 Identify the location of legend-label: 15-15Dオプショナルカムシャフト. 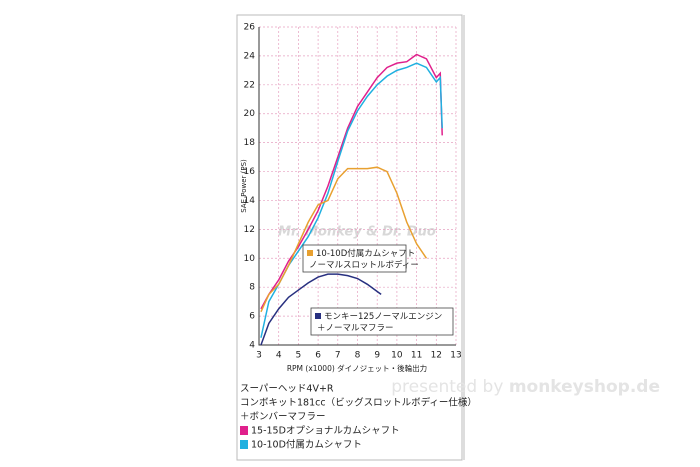
(325, 431).